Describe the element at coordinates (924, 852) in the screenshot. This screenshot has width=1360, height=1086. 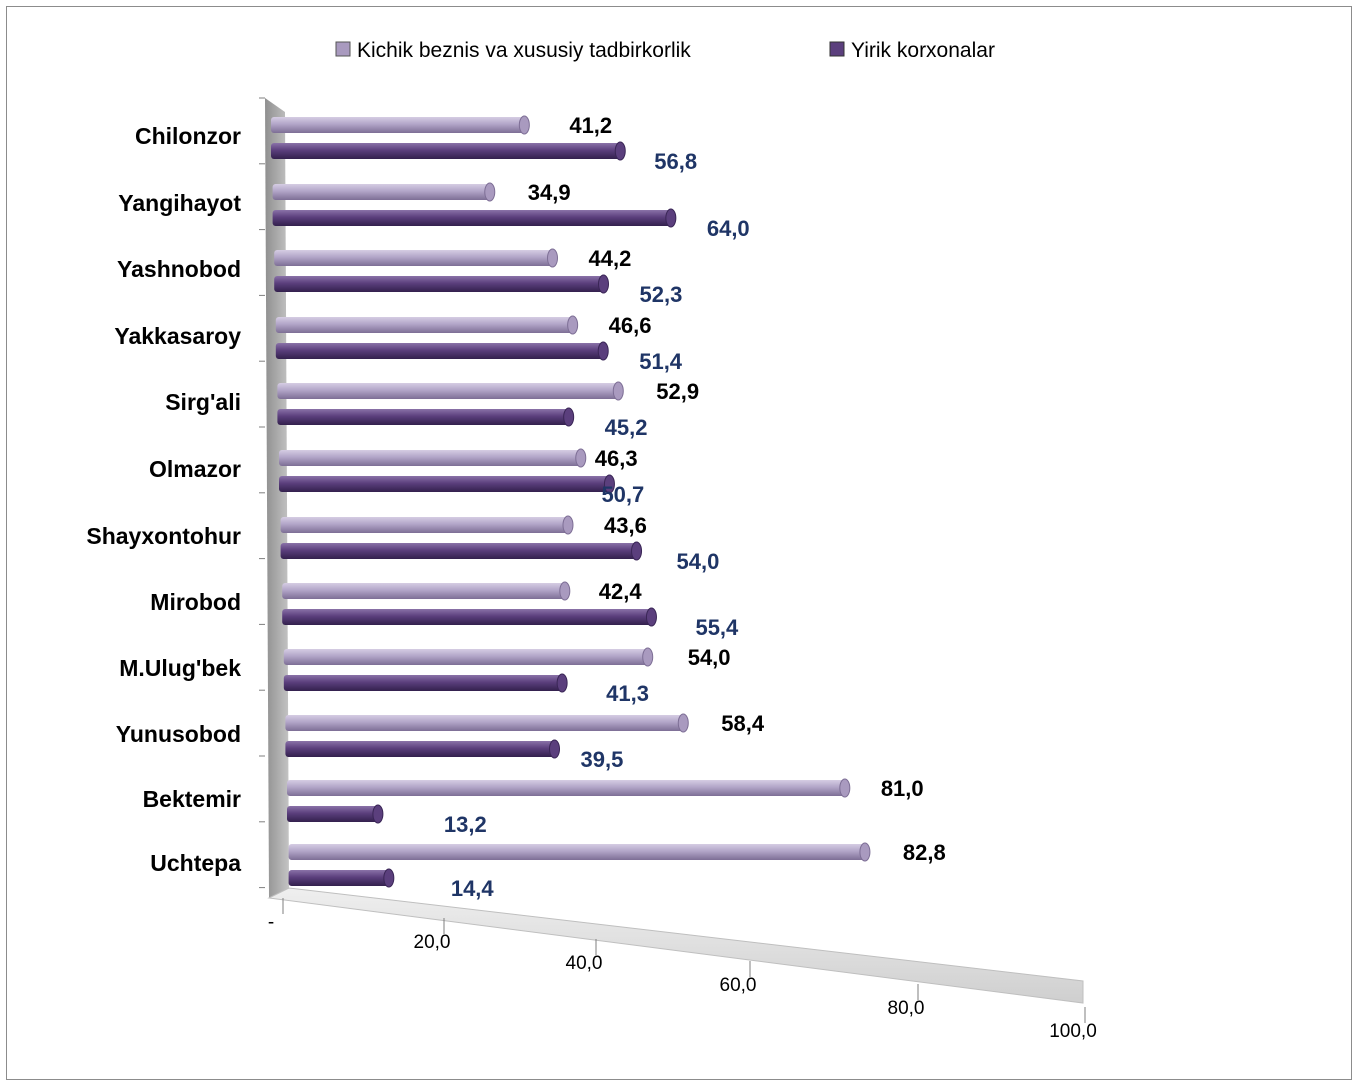
I see `data-label-kichik: 82,8` at that location.